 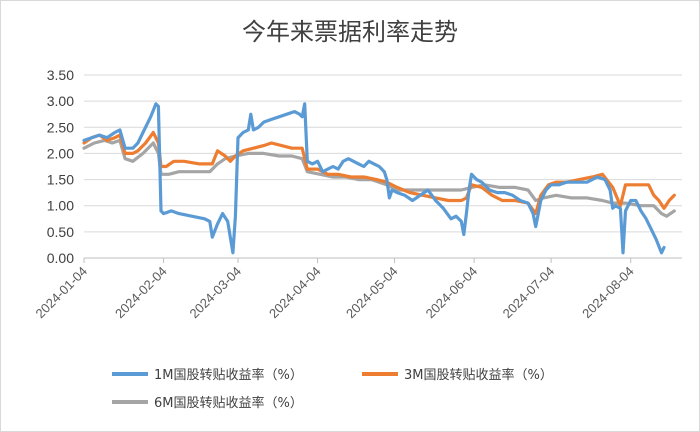 What do you see at coordinates (60, 153) in the screenshot?
I see `y-tick-label: 2.00` at bounding box center [60, 153].